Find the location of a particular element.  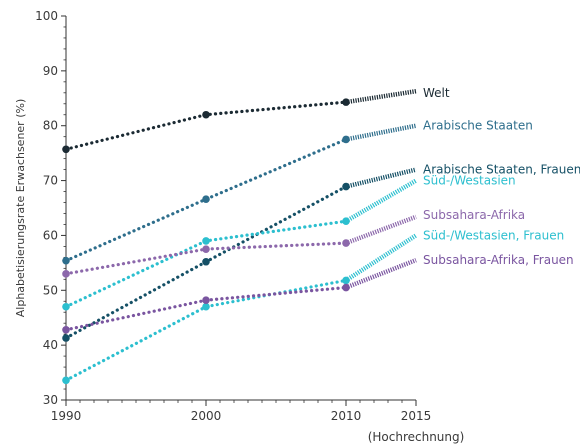

x-tick-label: 1990 is located at coordinates (66, 416).